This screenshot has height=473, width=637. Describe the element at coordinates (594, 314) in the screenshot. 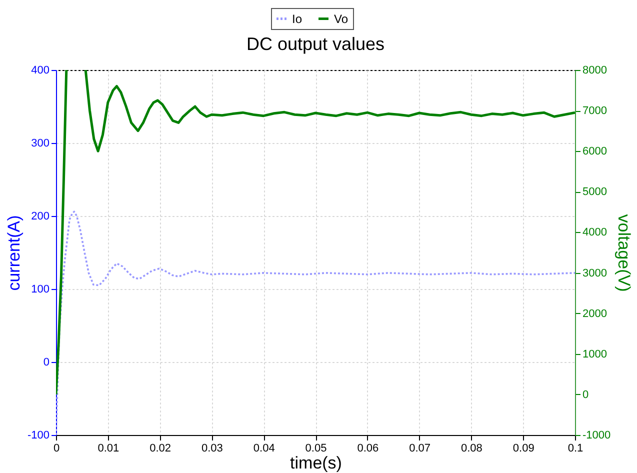

I see `y2-tick-label: 2000` at that location.